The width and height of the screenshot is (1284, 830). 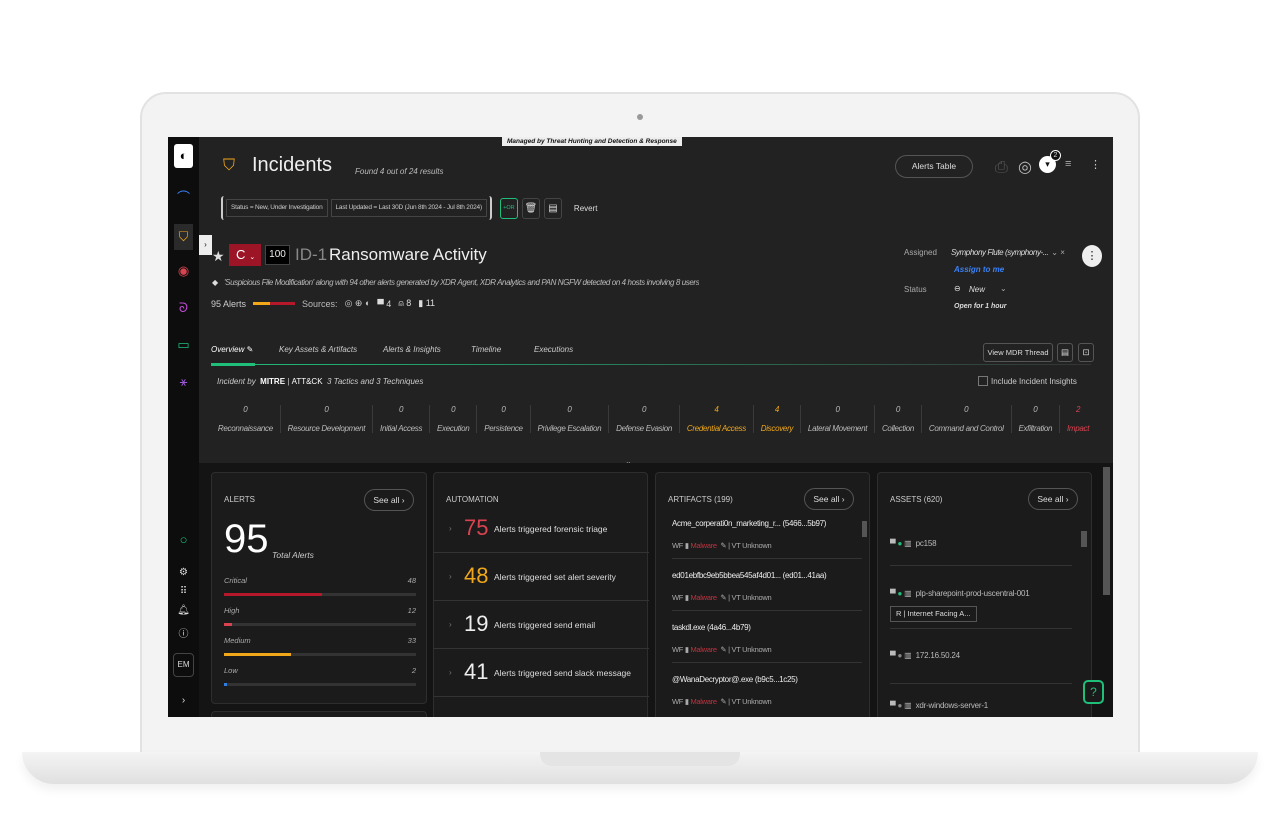 I want to click on revert-button: Revert, so click(x=585, y=208).